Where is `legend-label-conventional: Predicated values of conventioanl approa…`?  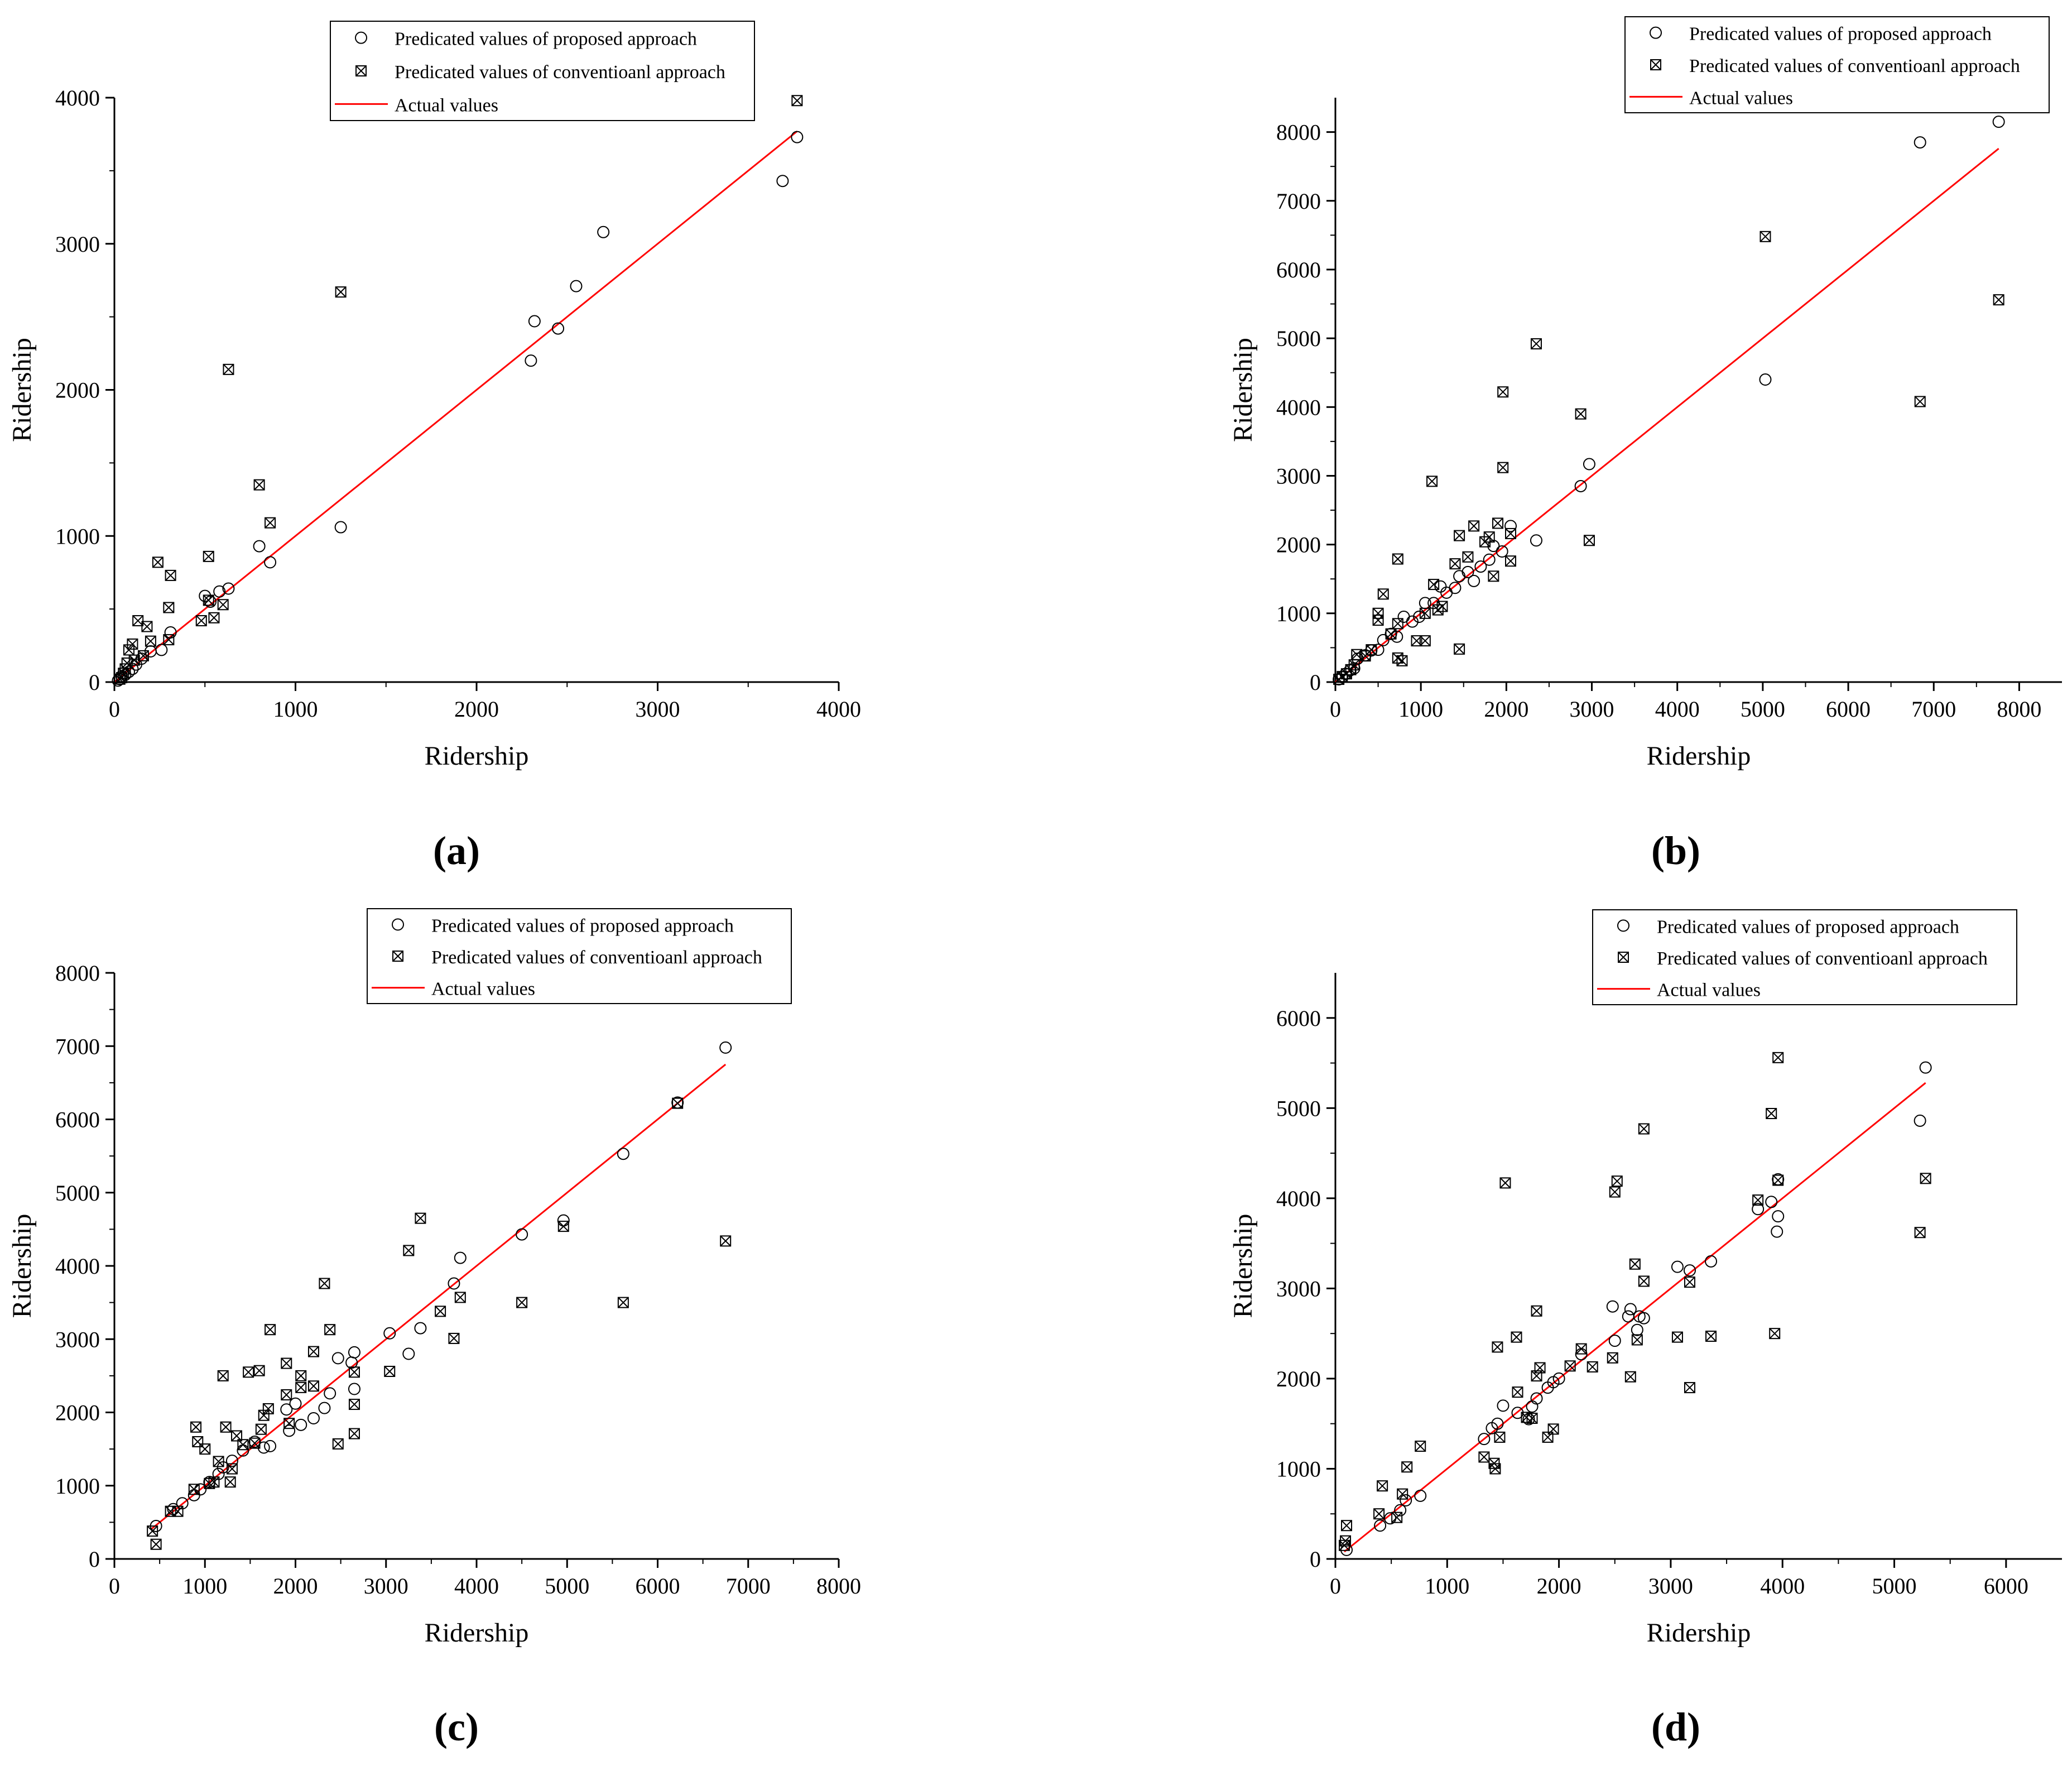 legend-label-conventional: Predicated values of conventioanl approa… is located at coordinates (560, 72).